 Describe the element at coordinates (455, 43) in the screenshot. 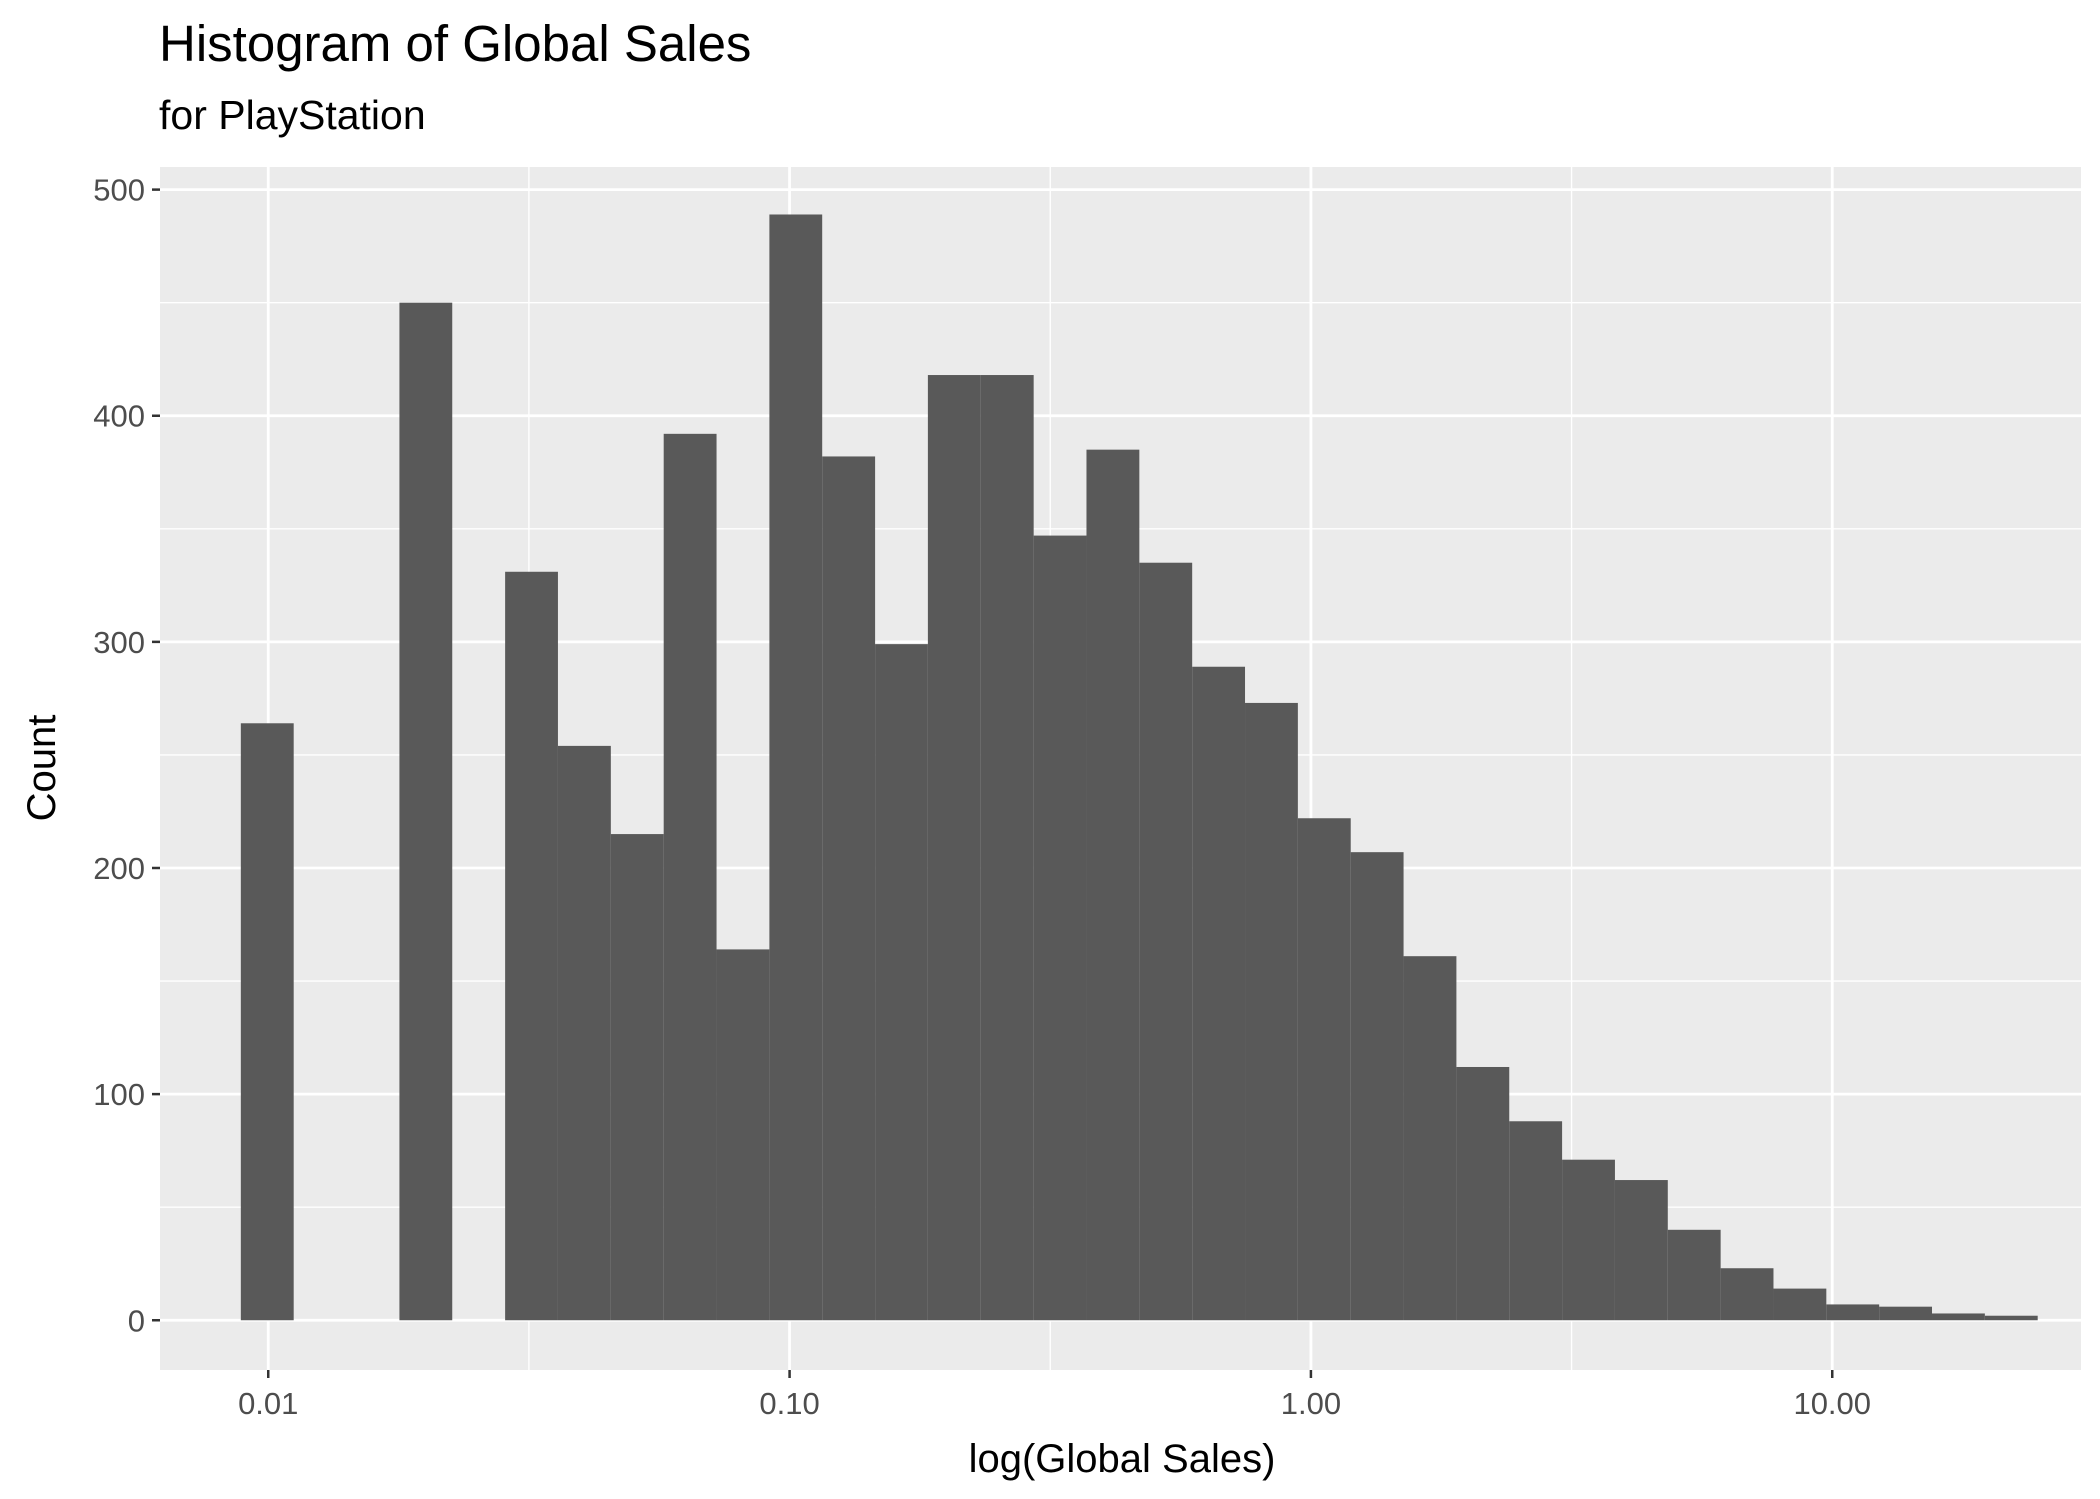

I see `chart-title: Histogram of Global Sales` at that location.